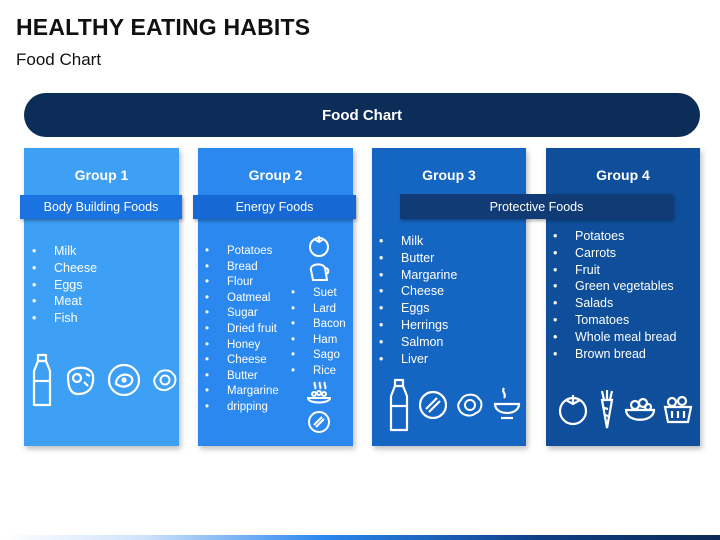  Describe the element at coordinates (625, 303) in the screenshot. I see `list-item: Salads` at that location.